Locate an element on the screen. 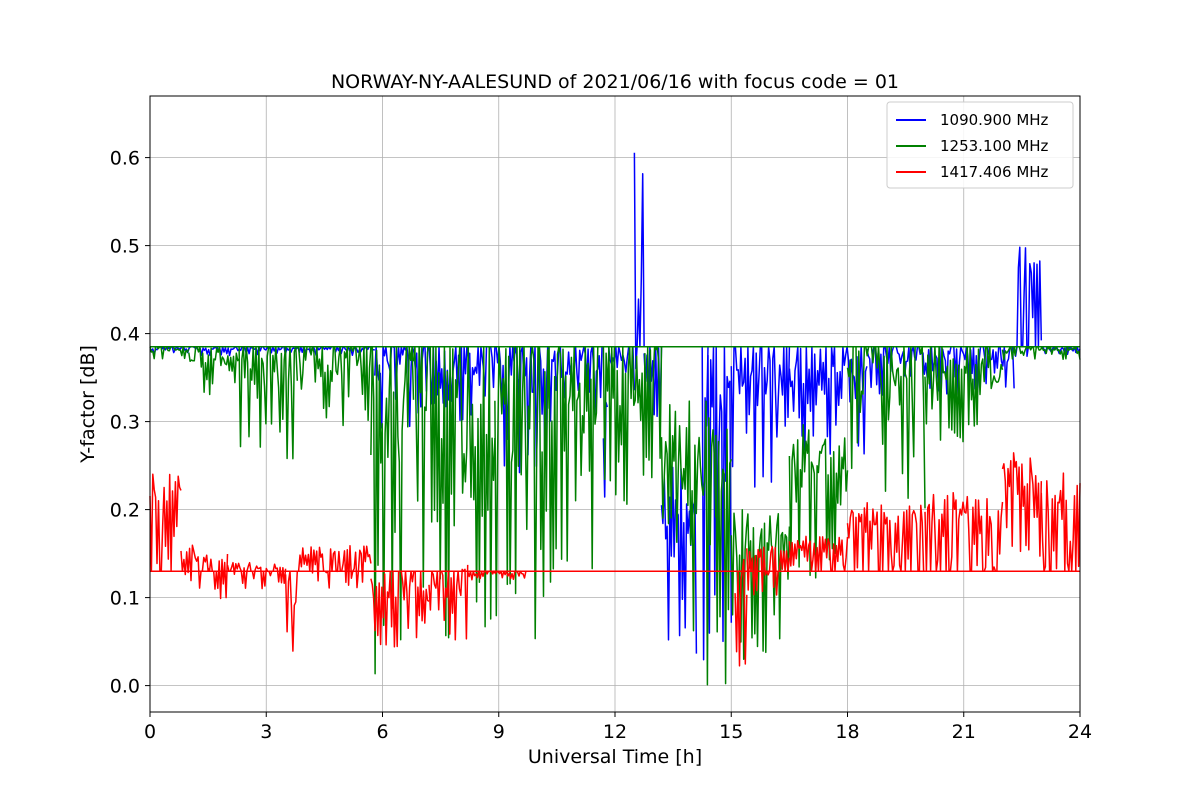  x-tick-label: 3 is located at coordinates (266, 732).